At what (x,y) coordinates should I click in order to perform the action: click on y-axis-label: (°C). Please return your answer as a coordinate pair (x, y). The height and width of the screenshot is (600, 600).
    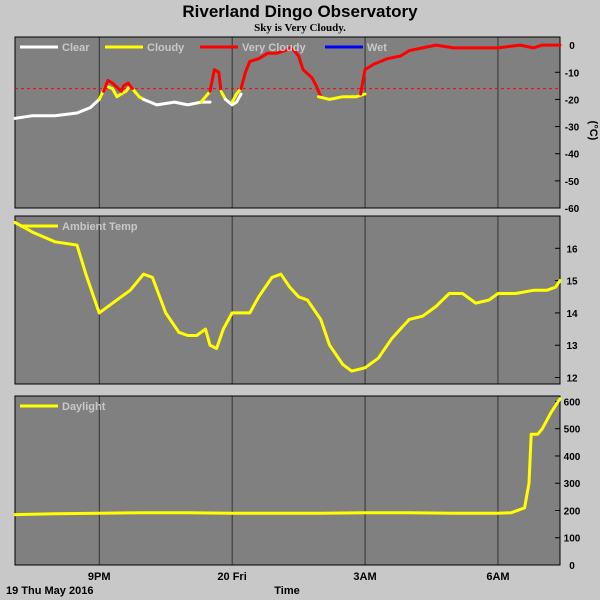
    Looking at the image, I should click on (593, 131).